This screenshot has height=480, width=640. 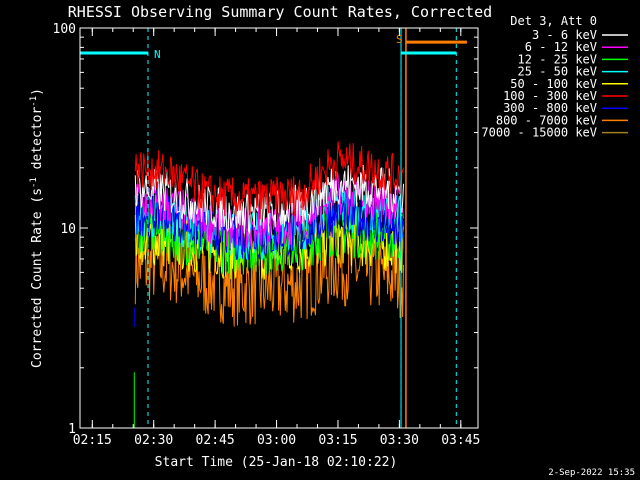 What do you see at coordinates (68, 229) in the screenshot?
I see `y-tick-label: 10` at bounding box center [68, 229].